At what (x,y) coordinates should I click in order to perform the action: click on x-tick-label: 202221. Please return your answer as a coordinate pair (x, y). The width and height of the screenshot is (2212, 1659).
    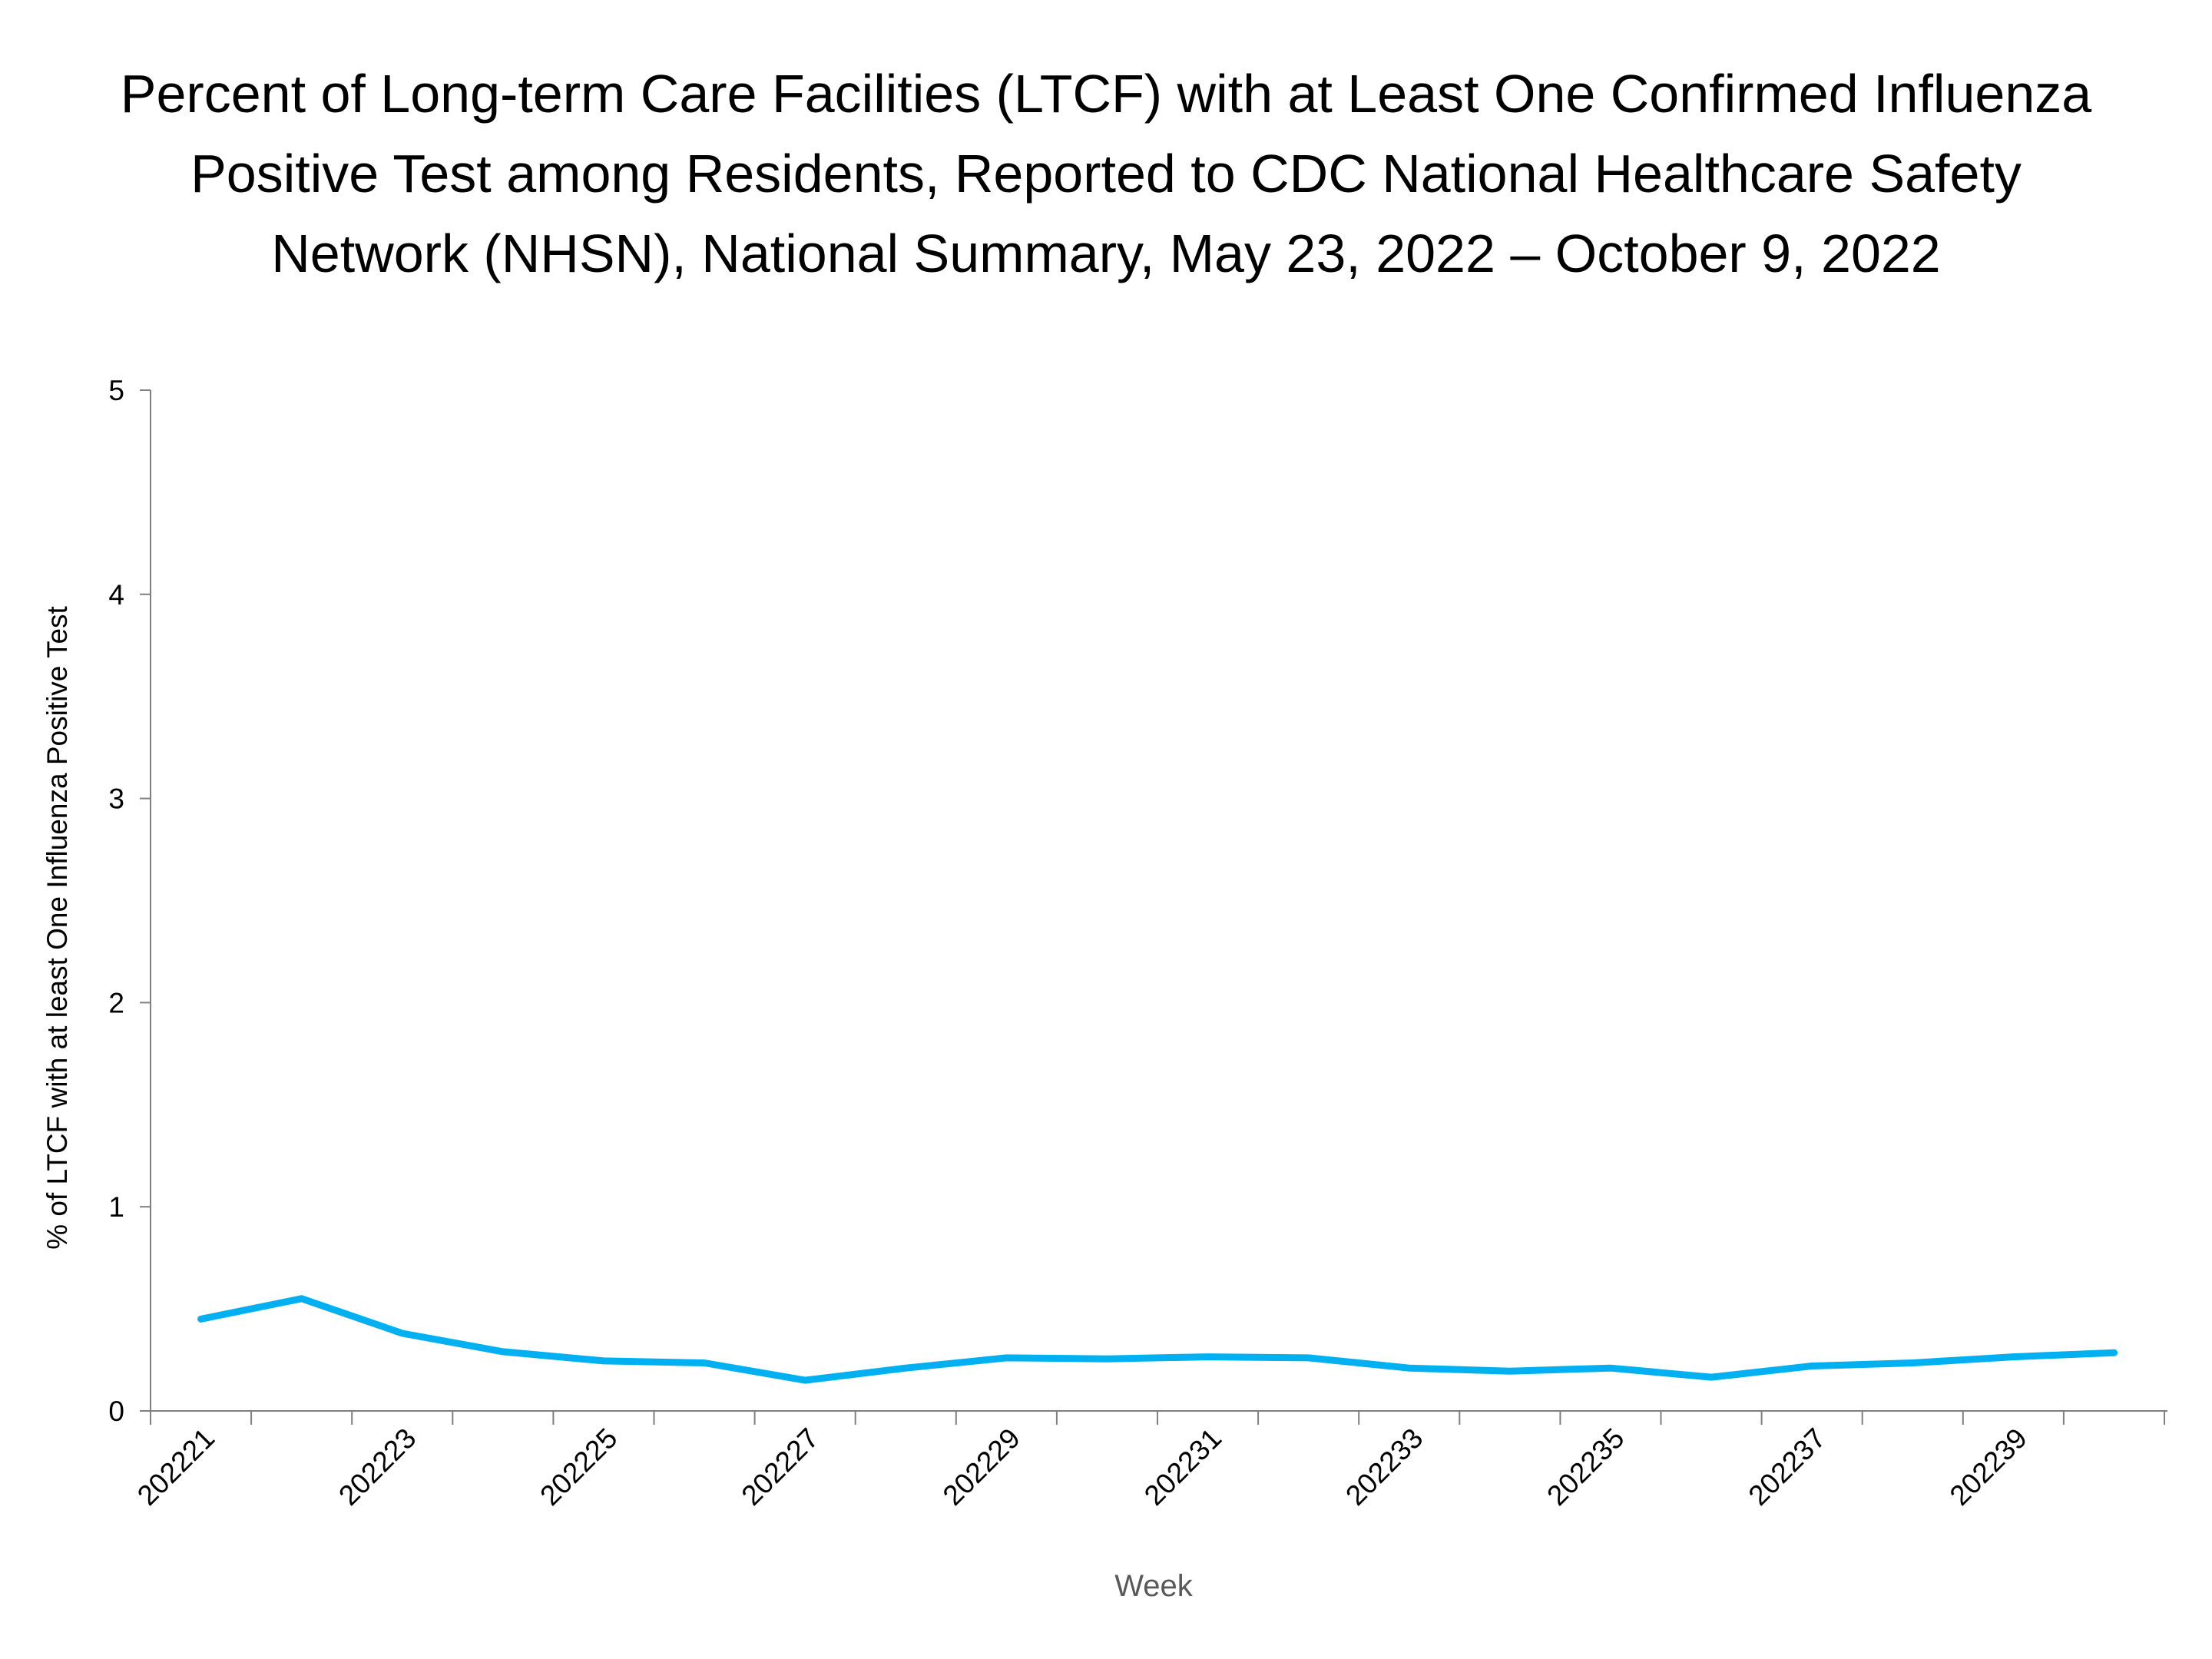
    Looking at the image, I should click on (175, 1467).